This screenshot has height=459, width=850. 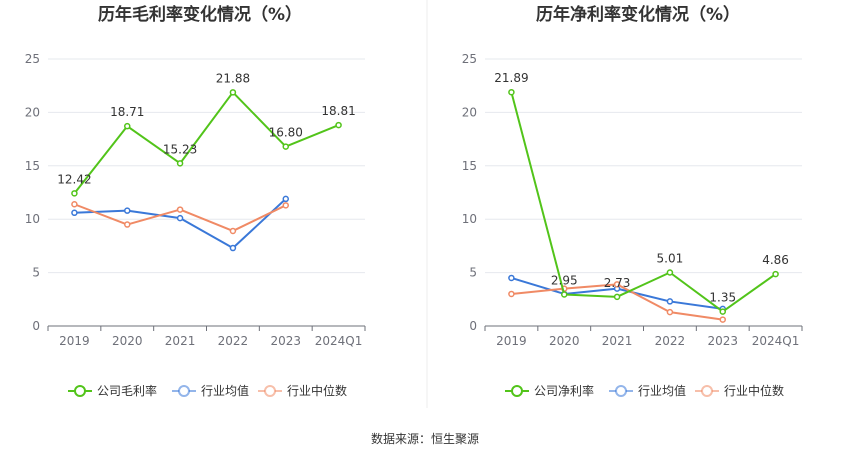 I want to click on data-label: 18.71, so click(x=127, y=112).